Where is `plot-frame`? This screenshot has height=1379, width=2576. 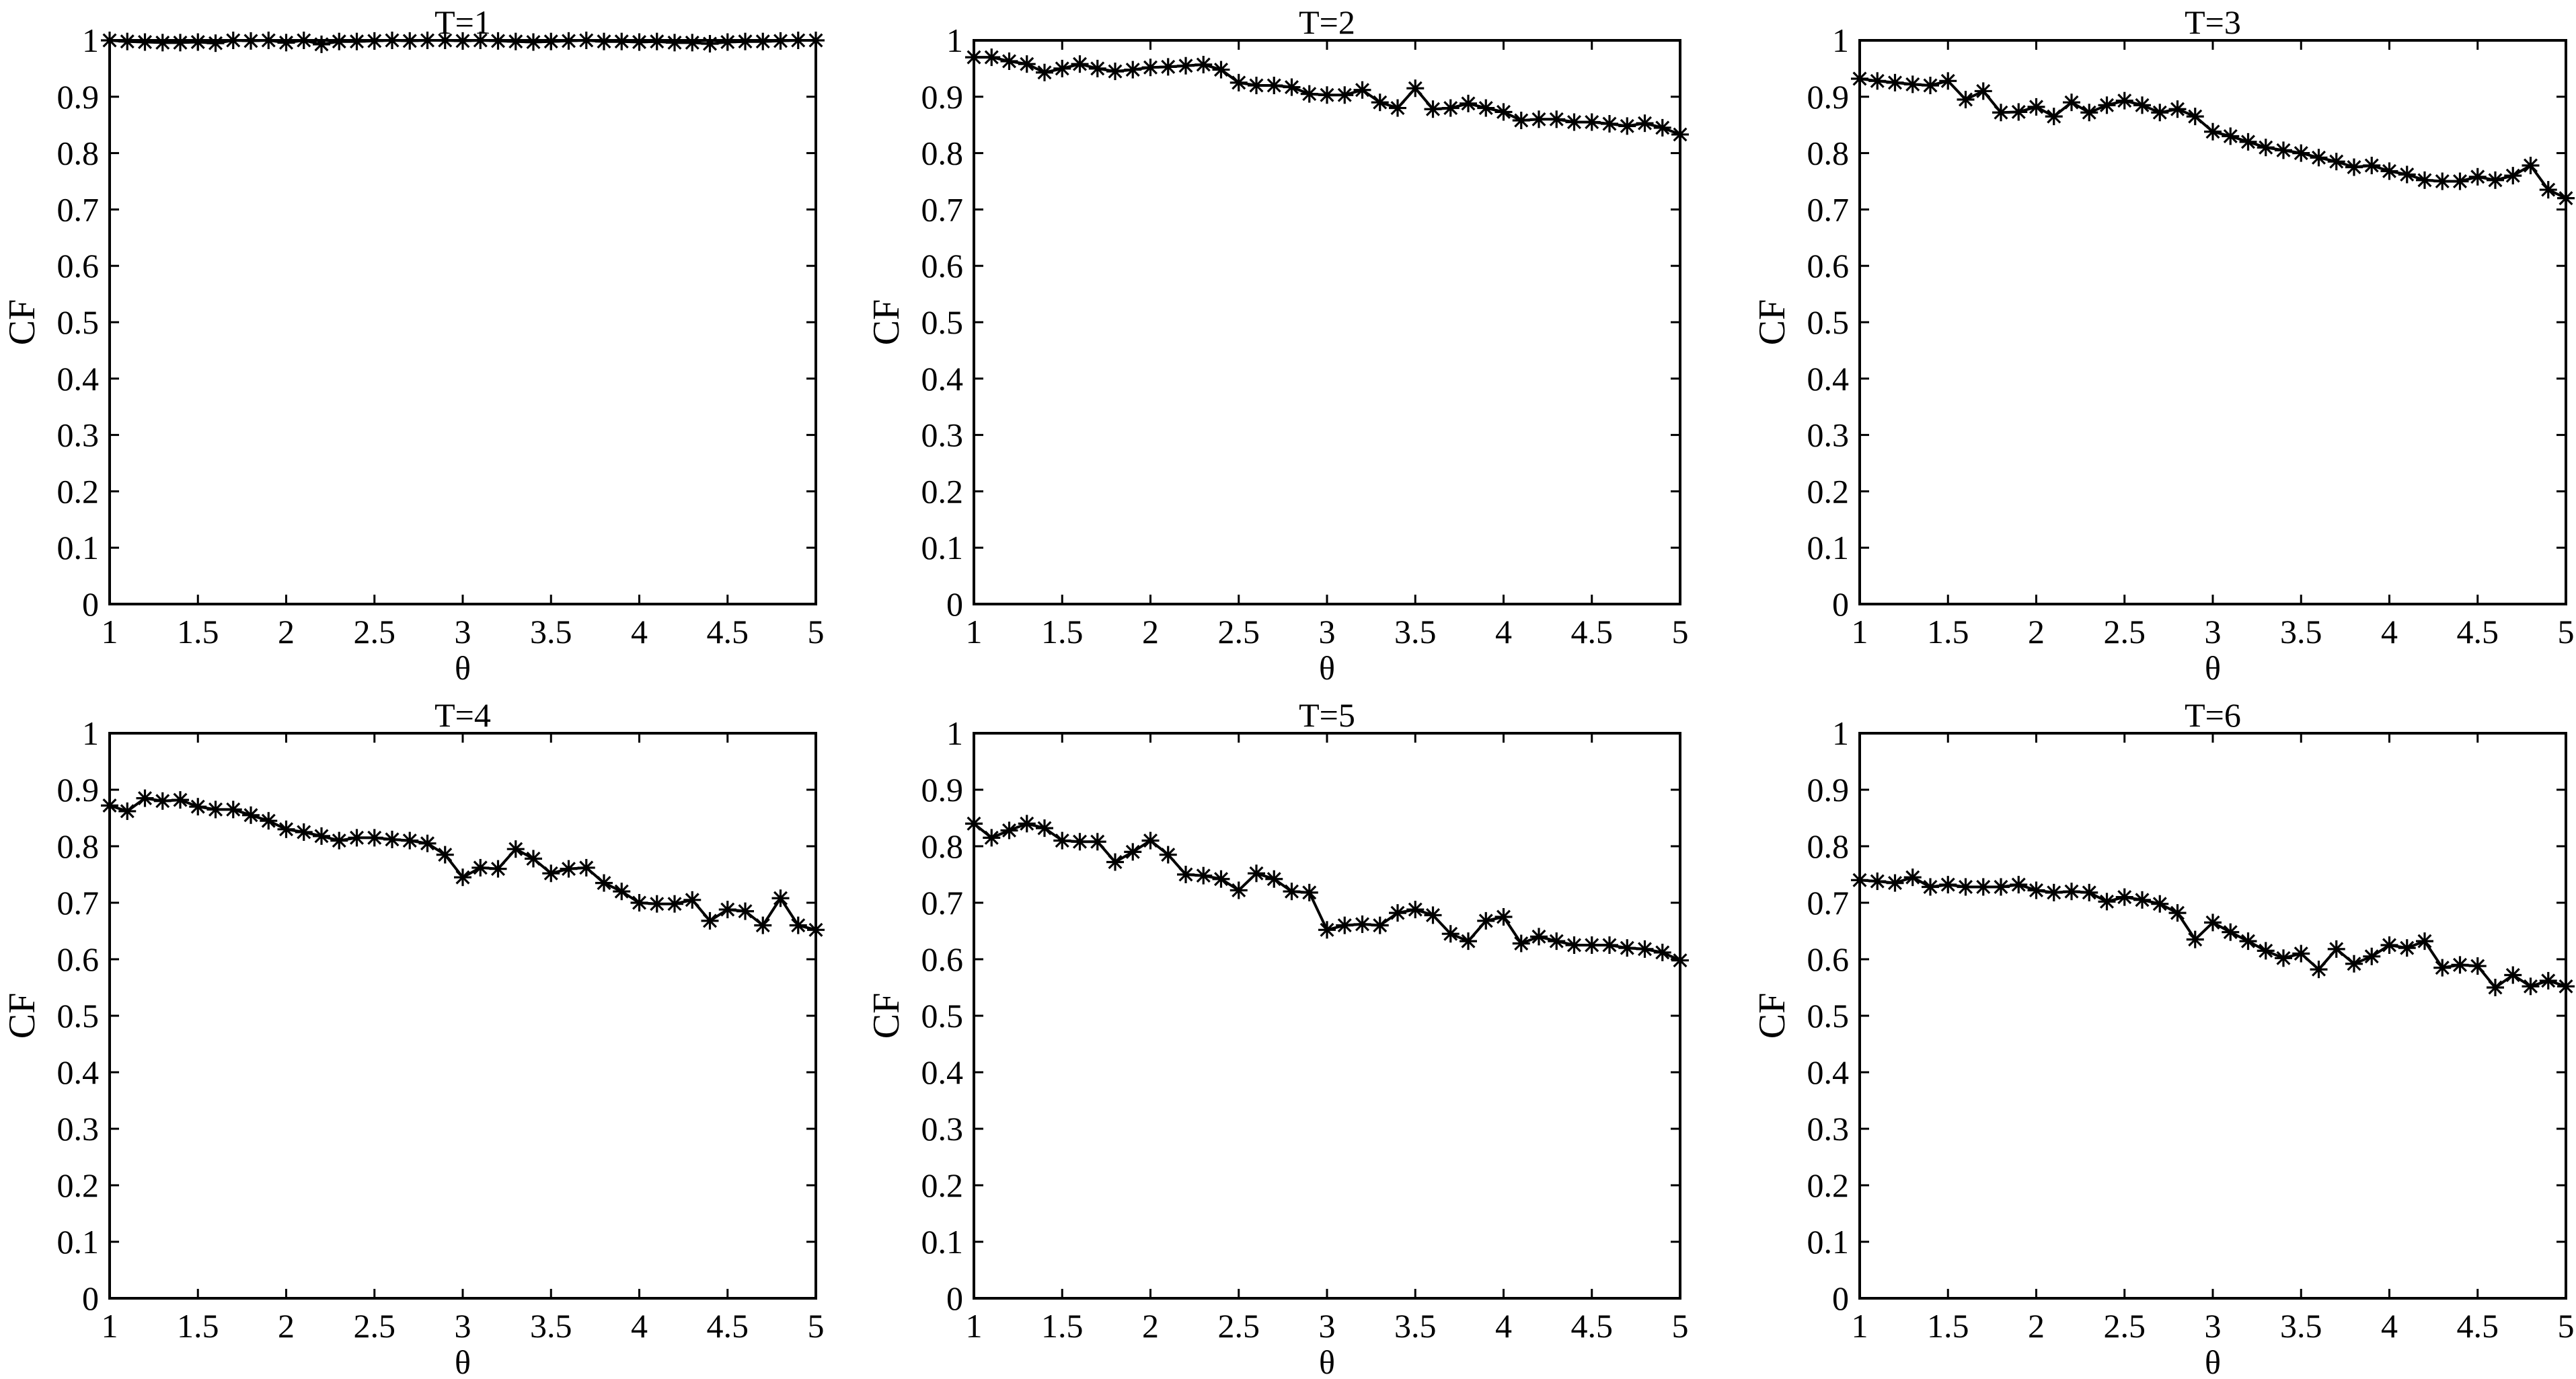 plot-frame is located at coordinates (1327, 1016).